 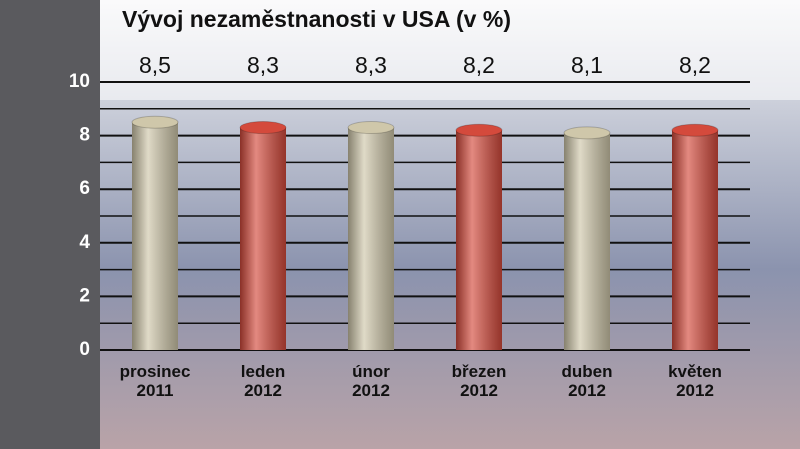 I want to click on x-tick-label: únor 2012, so click(x=371, y=381).